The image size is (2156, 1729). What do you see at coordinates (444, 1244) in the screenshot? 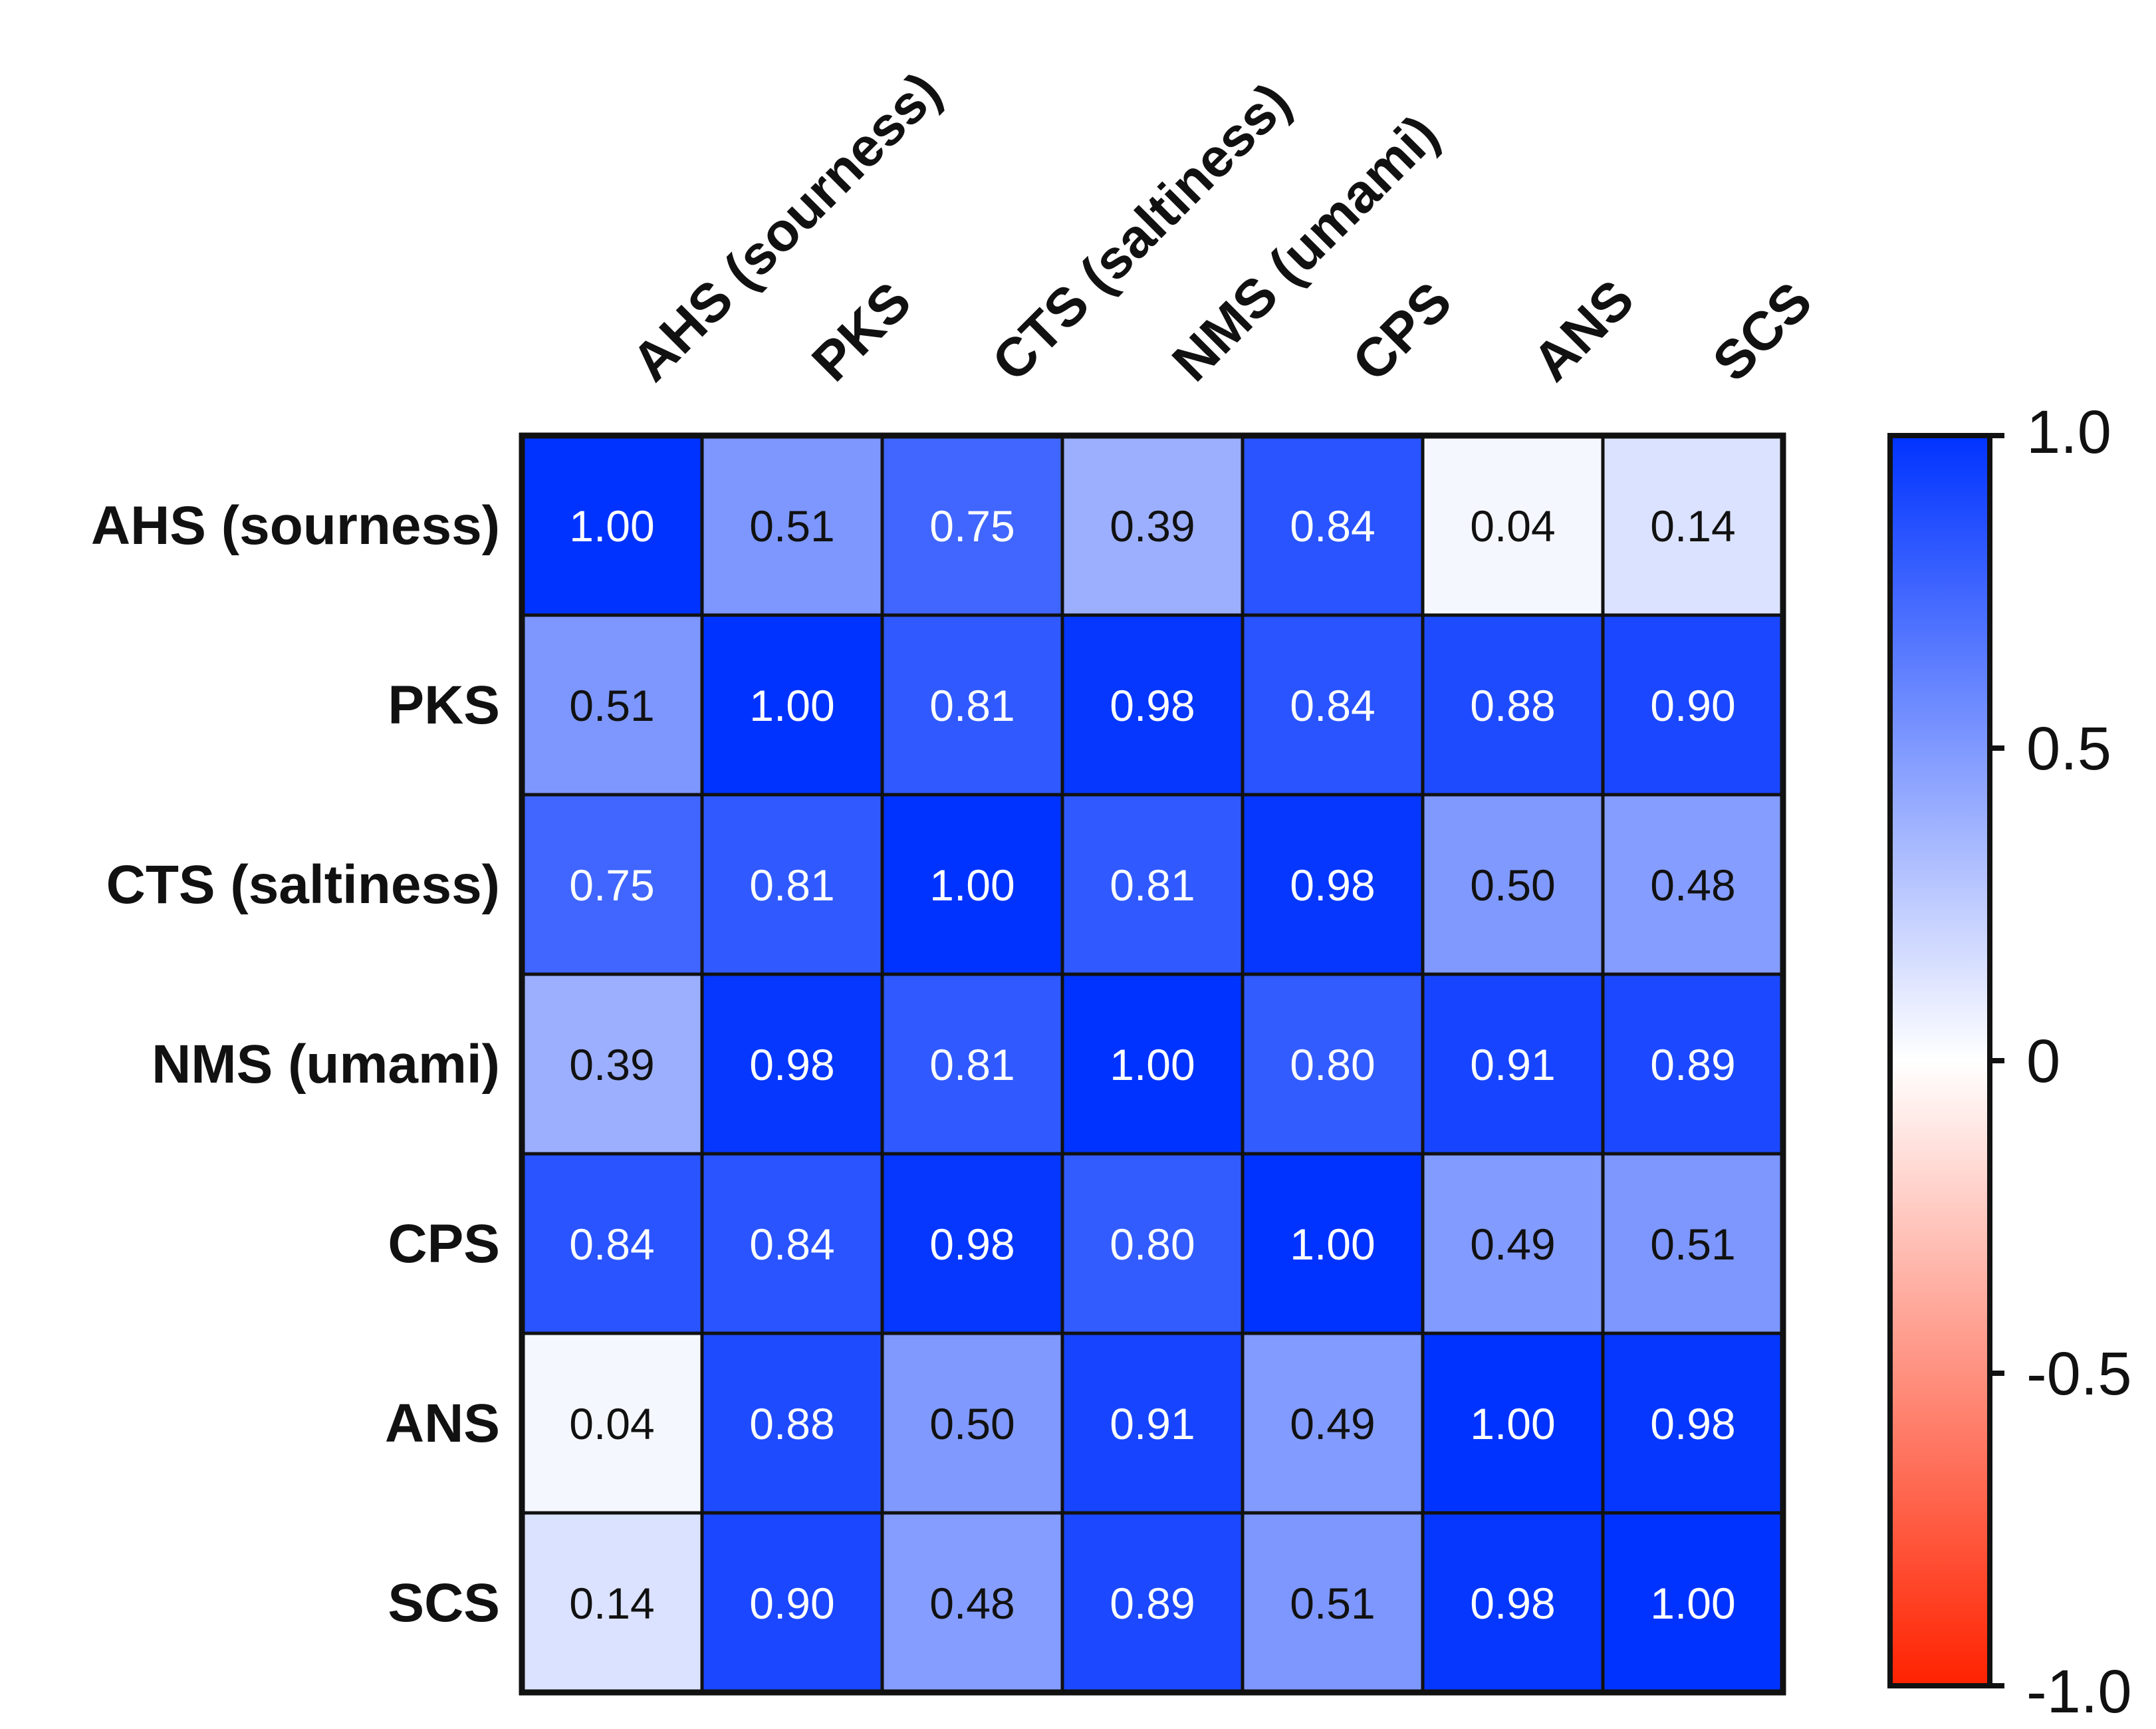
I see `row-label: CPS` at bounding box center [444, 1244].